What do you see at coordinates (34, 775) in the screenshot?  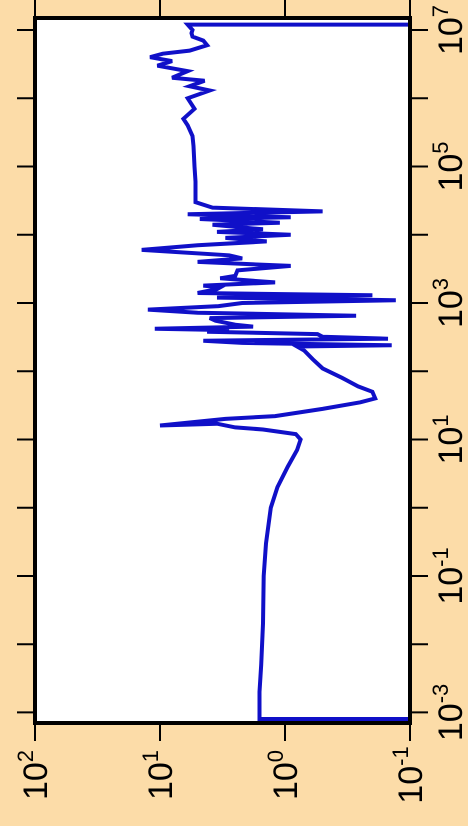 I see `y-tick-label: 102` at bounding box center [34, 775].